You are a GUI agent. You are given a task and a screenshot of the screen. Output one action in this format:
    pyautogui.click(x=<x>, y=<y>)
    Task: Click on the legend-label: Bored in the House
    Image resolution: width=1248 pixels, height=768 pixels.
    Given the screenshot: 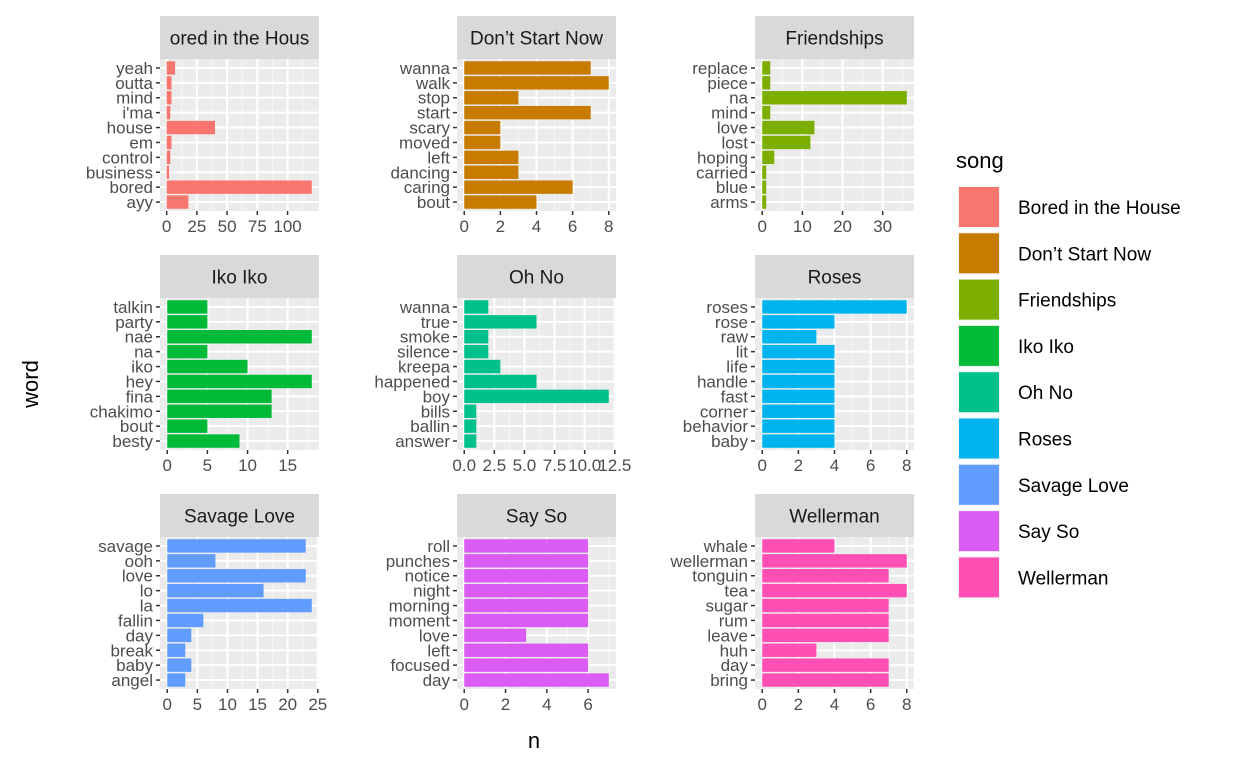 What is the action you would take?
    pyautogui.click(x=1099, y=208)
    